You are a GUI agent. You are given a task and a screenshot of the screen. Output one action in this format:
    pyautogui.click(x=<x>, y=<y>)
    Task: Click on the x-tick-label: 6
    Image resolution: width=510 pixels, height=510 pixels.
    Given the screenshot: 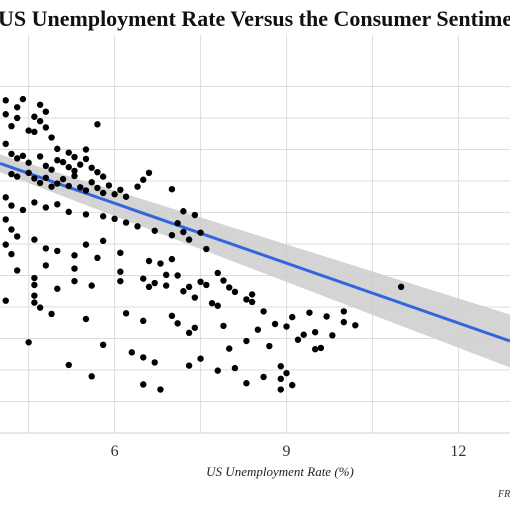 What is the action you would take?
    pyautogui.click(x=115, y=451)
    